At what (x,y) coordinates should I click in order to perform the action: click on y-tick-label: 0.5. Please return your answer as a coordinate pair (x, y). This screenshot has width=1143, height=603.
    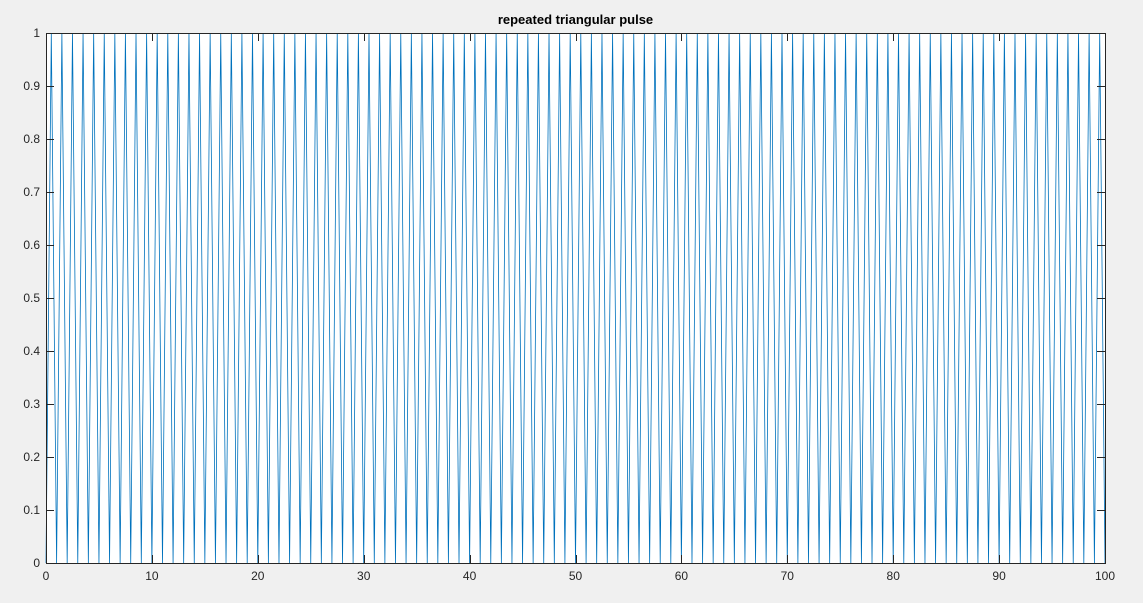
    Looking at the image, I should click on (31, 298).